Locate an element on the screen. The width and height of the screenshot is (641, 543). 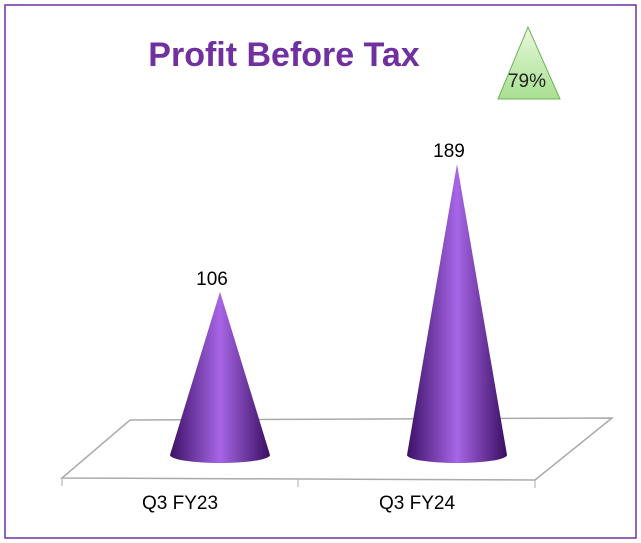
chart-title: Profit Before Tax is located at coordinates (284, 55).